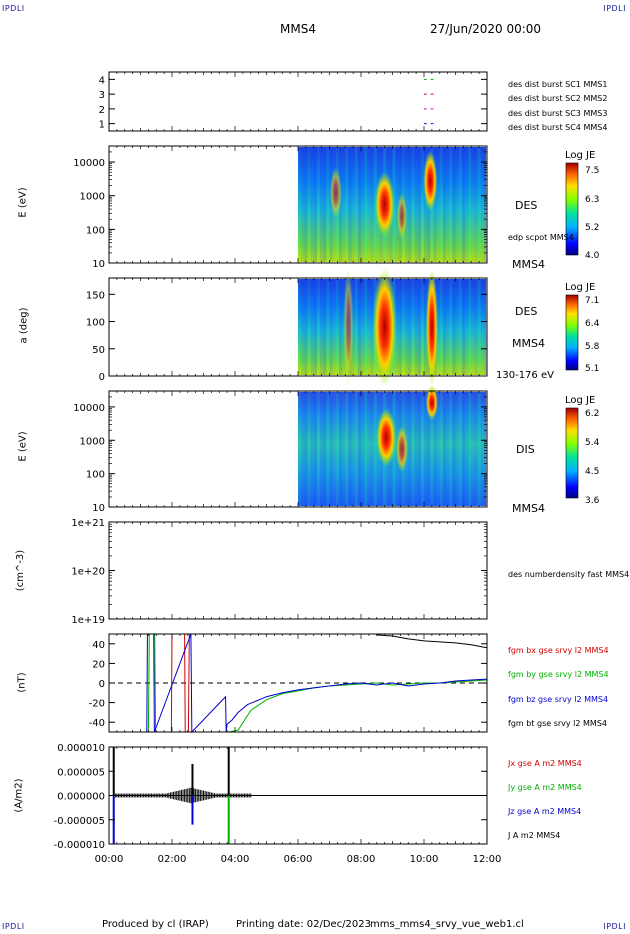 The width and height of the screenshot is (630, 934). What do you see at coordinates (558, 98) in the screenshot?
I see `legend-mms2: des dist burst SC2 MMS2` at bounding box center [558, 98].